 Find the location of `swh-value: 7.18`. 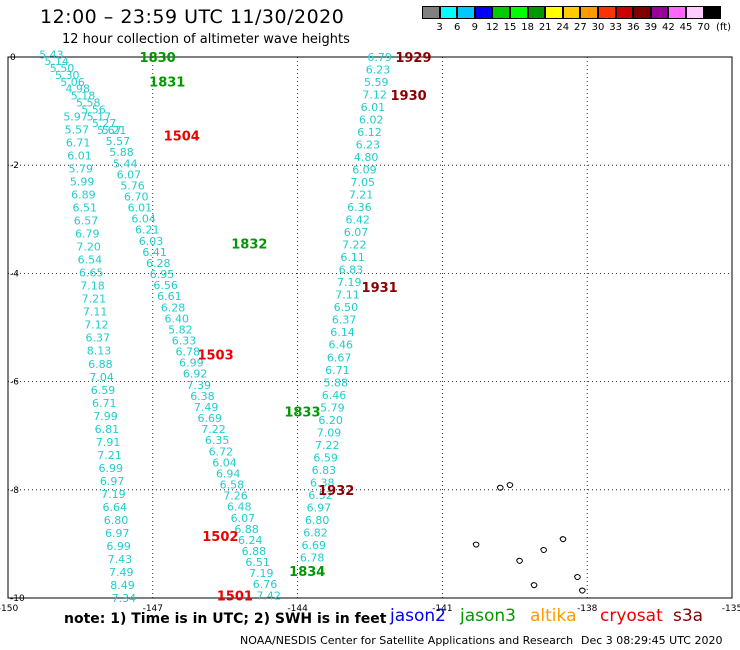

swh-value: 7.18 is located at coordinates (92, 286).